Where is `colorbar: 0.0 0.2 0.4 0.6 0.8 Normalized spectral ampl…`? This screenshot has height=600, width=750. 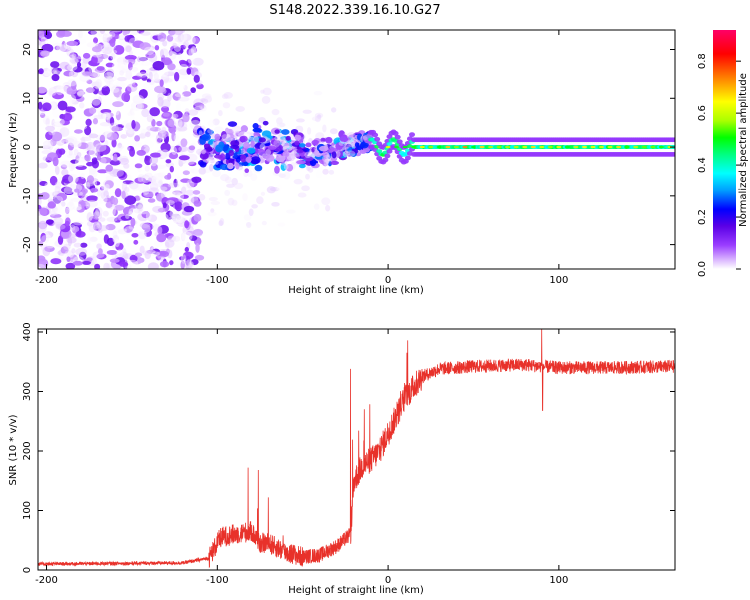 colorbar: 0.0 0.2 0.4 0.6 0.8 Normalized spectral ampl… is located at coordinates (723, 153).